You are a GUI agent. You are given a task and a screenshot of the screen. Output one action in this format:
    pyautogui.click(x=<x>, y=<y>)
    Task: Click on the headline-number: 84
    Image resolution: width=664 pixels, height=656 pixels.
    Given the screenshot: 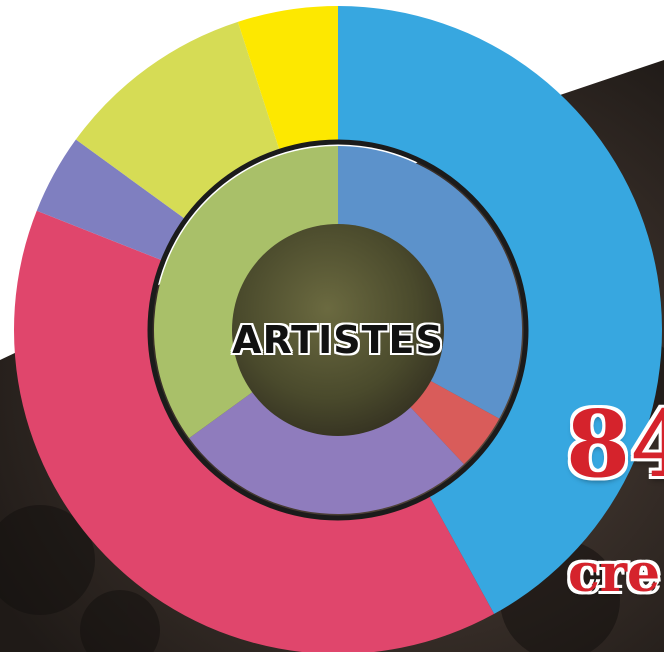 What is the action you would take?
    pyautogui.click(x=615, y=444)
    